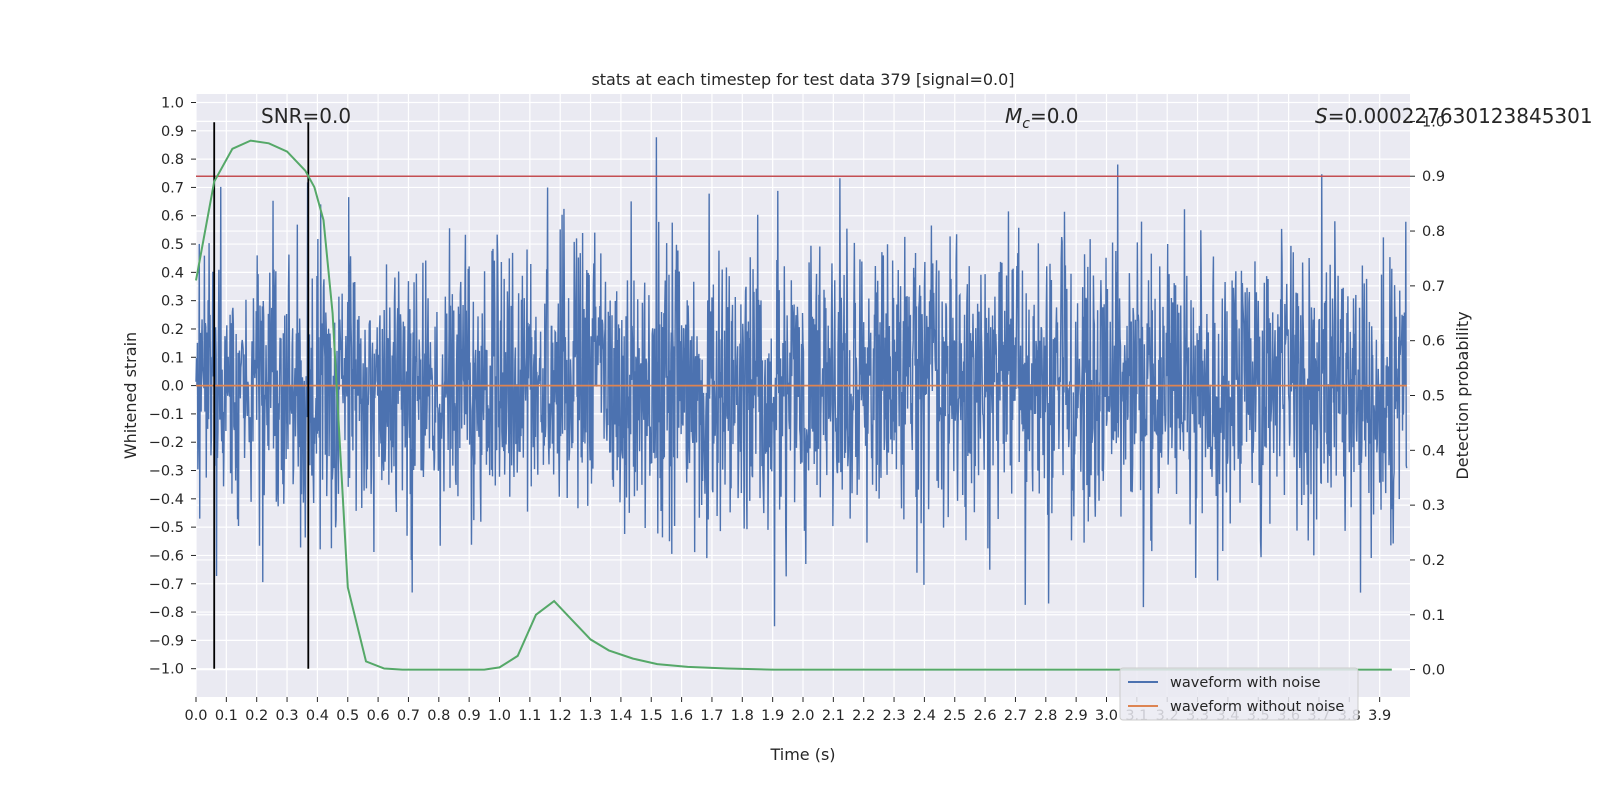 This screenshot has height=800, width=1600. I want to click on y-tick-label: 0.0, so click(172, 387).